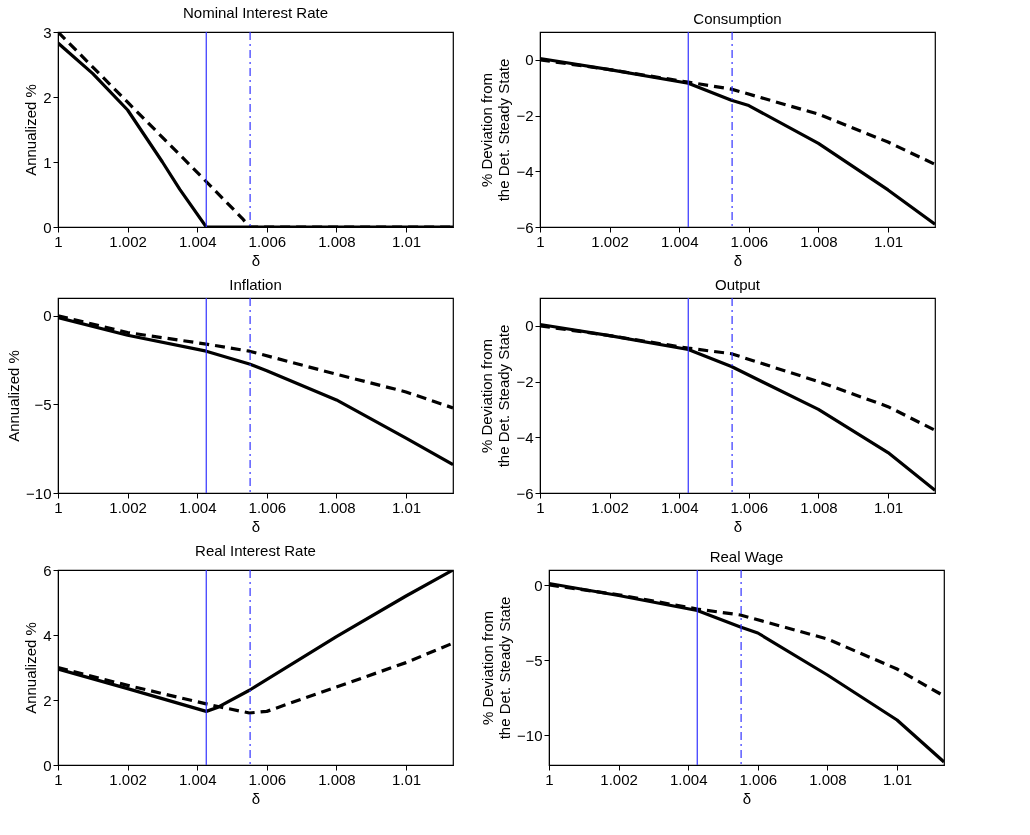 The width and height of the screenshot is (1030, 835). What do you see at coordinates (255, 12) in the screenshot?
I see `chart-title: Nominal Interest Rate` at bounding box center [255, 12].